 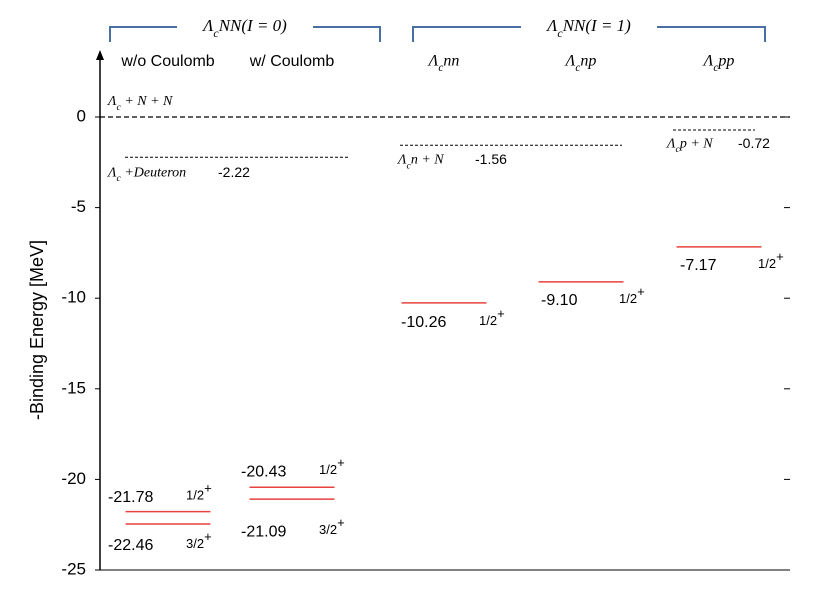 What do you see at coordinates (78, 206) in the screenshot?
I see `y-tick-label: -5` at bounding box center [78, 206].